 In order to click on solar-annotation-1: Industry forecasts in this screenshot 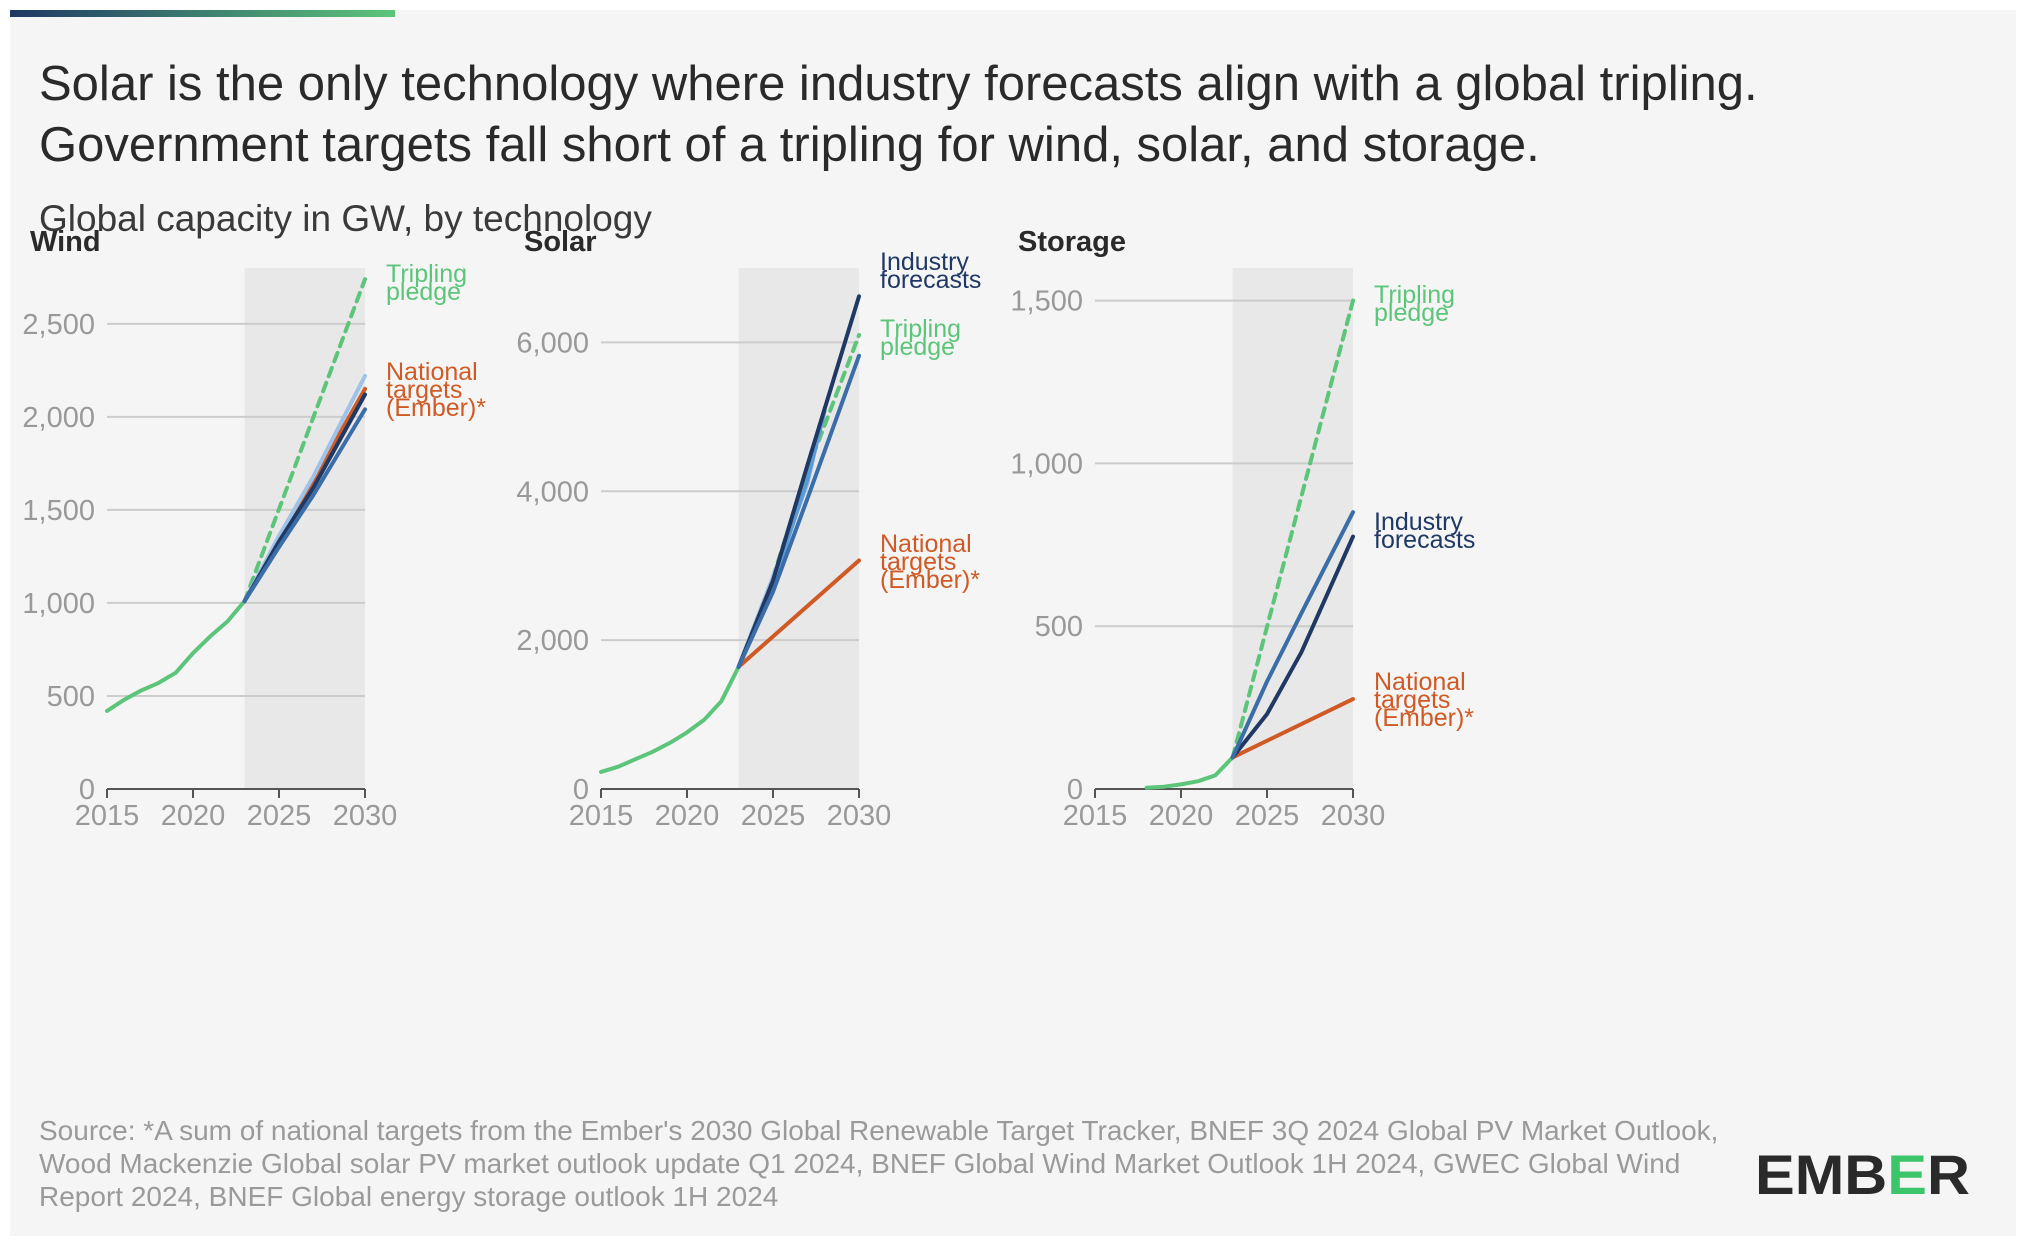, I will do `click(930, 271)`.